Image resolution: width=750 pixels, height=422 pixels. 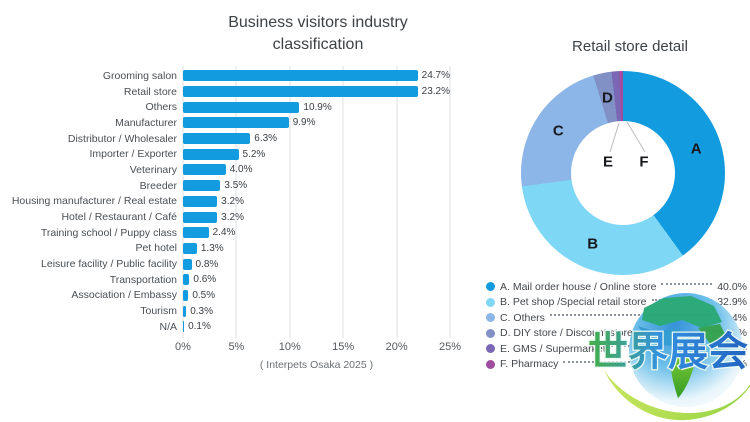 I want to click on bar-track: 23.2%, so click(x=316, y=92).